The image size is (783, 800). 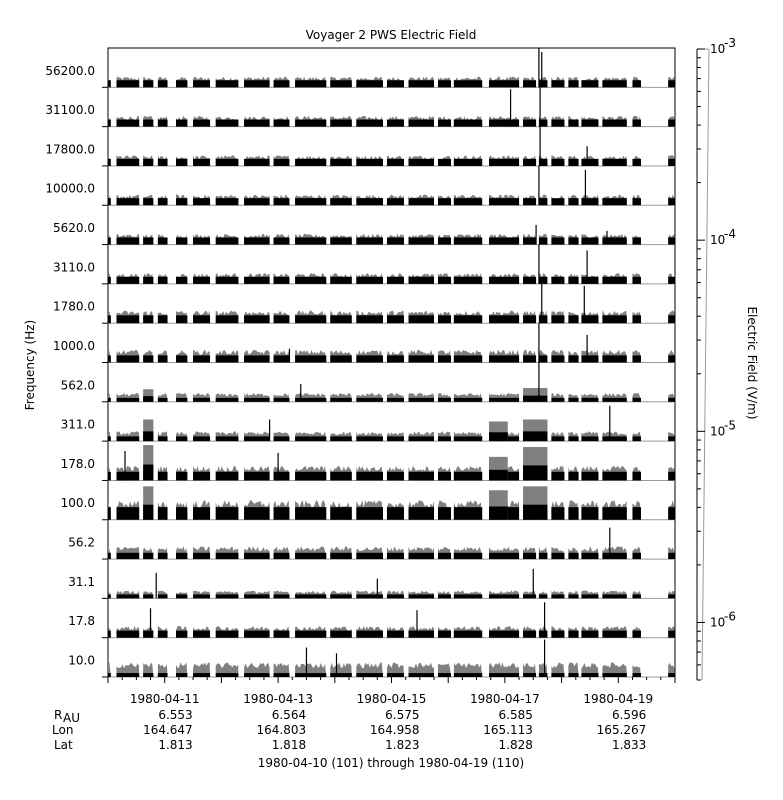 I want to click on channel-label: 5620.0, so click(x=74, y=228).